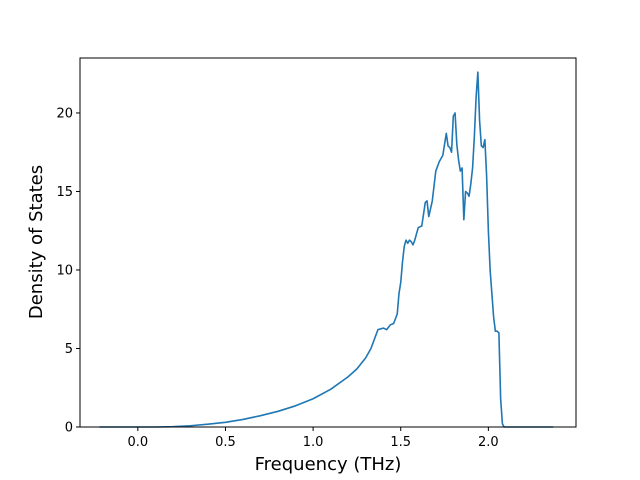  Describe the element at coordinates (225, 442) in the screenshot. I see `x-tick-label: 0.5` at that location.